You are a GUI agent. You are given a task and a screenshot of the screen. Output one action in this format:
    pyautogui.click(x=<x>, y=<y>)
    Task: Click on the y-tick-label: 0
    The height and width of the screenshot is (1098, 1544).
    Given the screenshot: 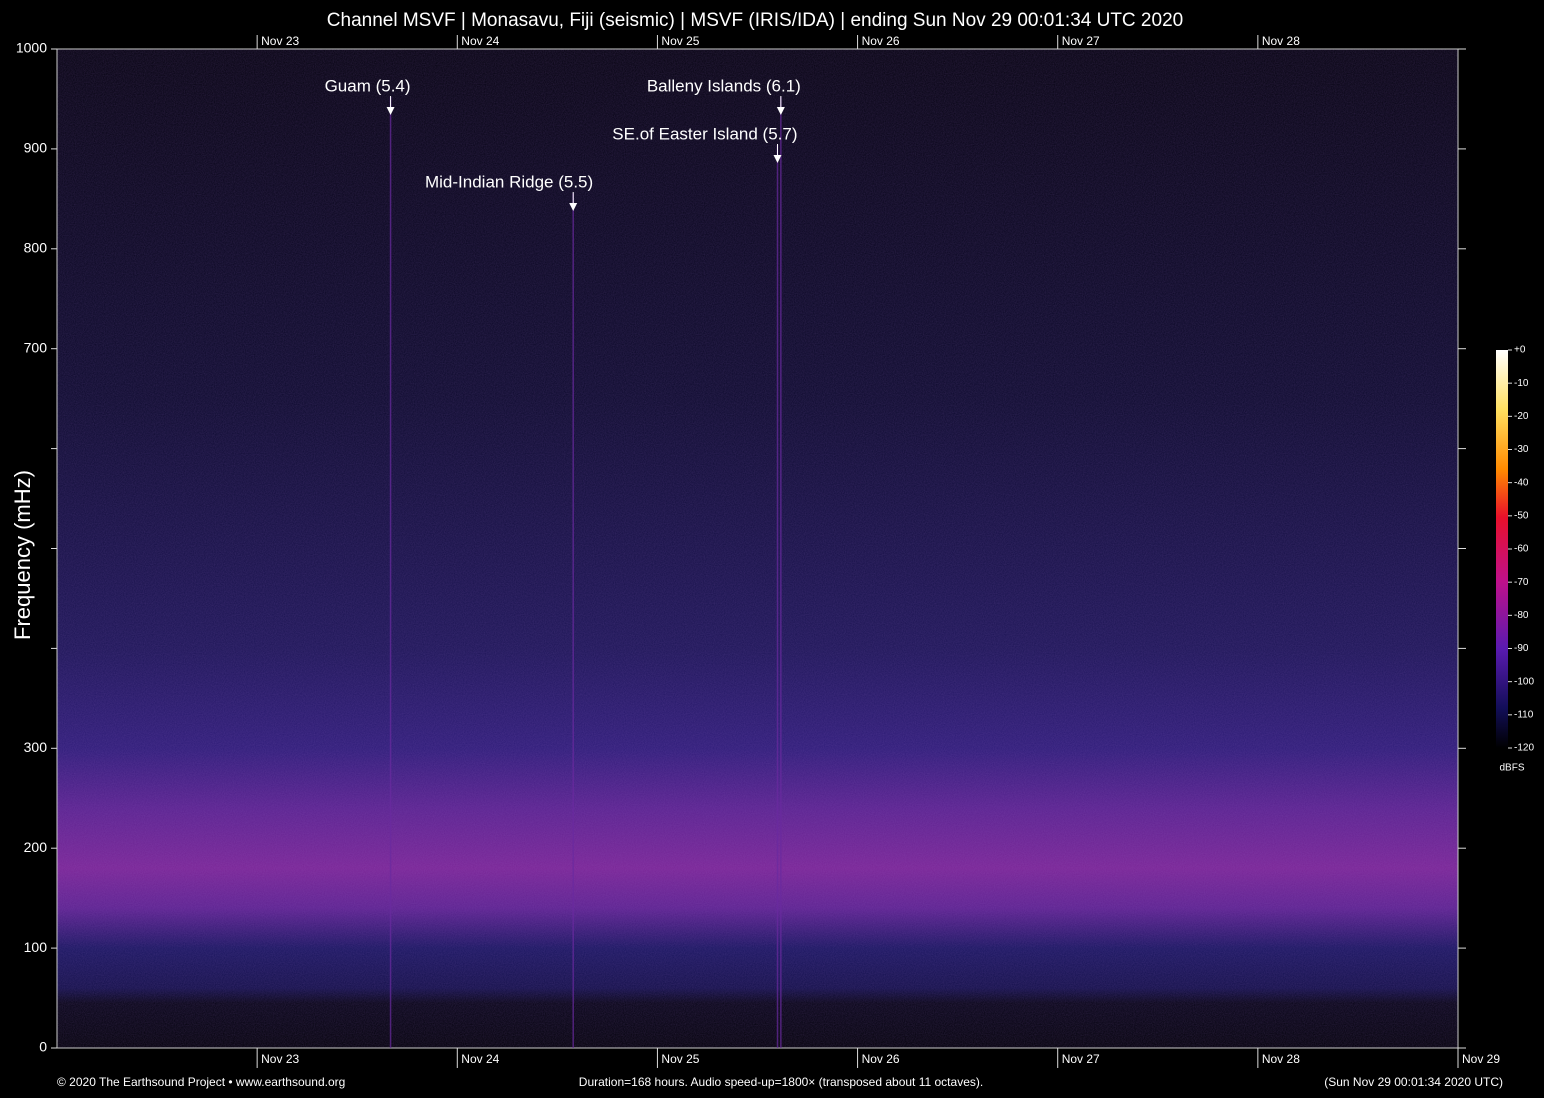 What is the action you would take?
    pyautogui.click(x=43, y=1047)
    